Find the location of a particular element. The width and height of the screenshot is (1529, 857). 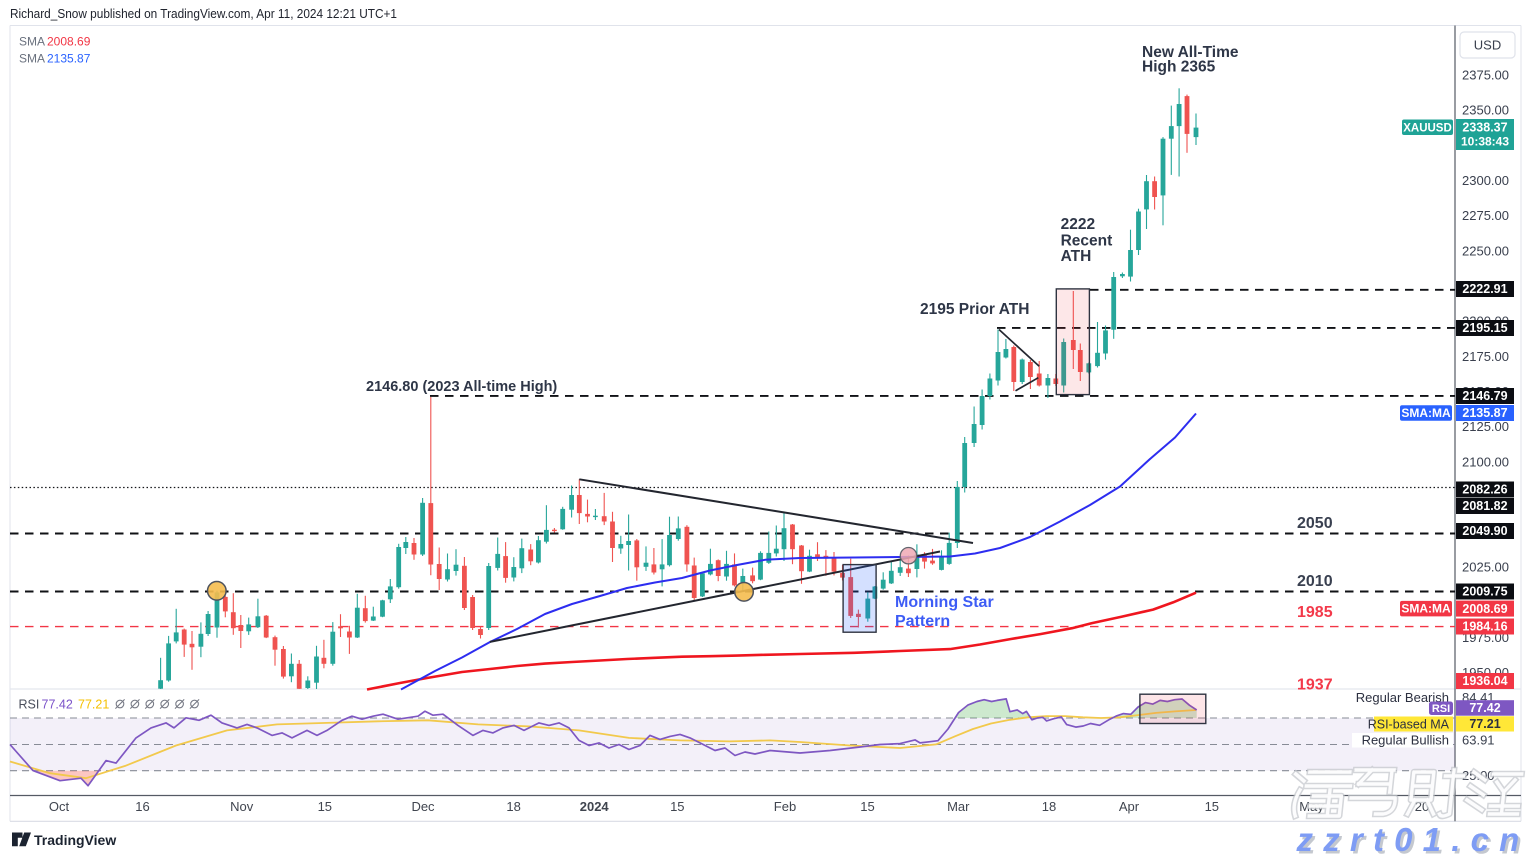

svg-text: 2195 Prior ATH is located at coordinates (974, 309).